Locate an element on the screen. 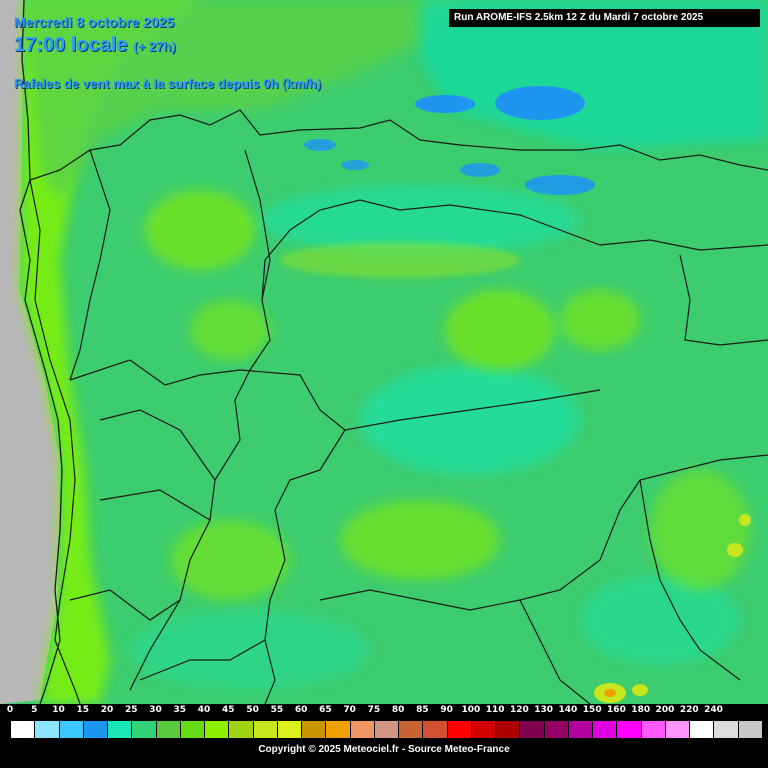 This screenshot has width=768, height=768. legend-tick-label: 75 is located at coordinates (374, 710).